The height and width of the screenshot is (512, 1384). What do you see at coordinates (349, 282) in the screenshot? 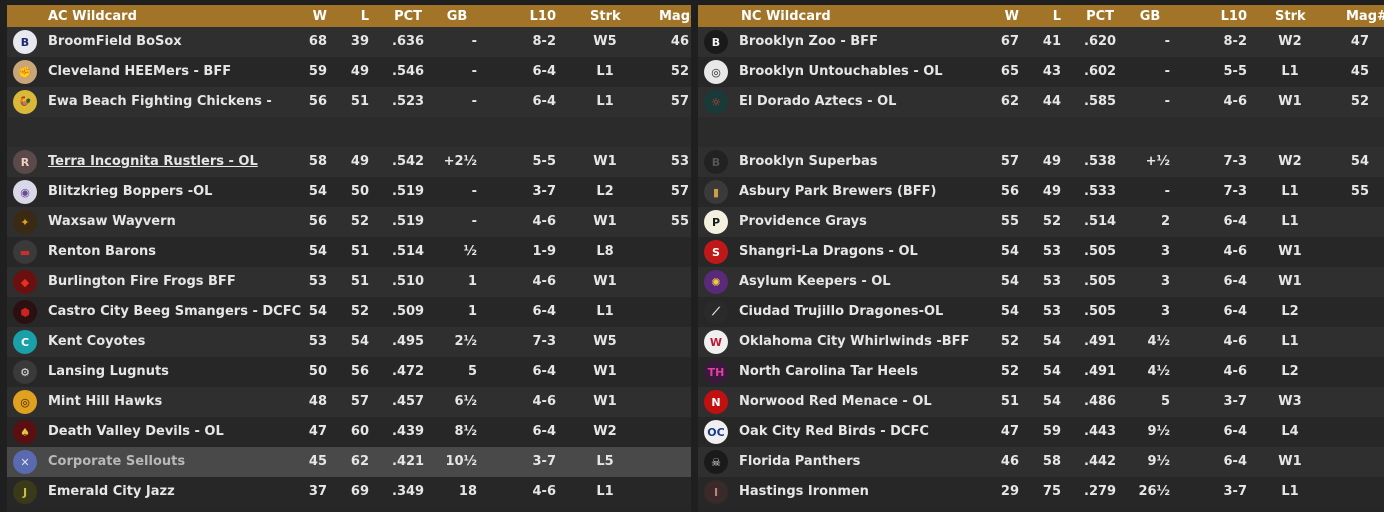
I see `team-row: ◆ Burlington Fire Frogs BFF 53 51 .510 1 4-6 W1` at bounding box center [349, 282].